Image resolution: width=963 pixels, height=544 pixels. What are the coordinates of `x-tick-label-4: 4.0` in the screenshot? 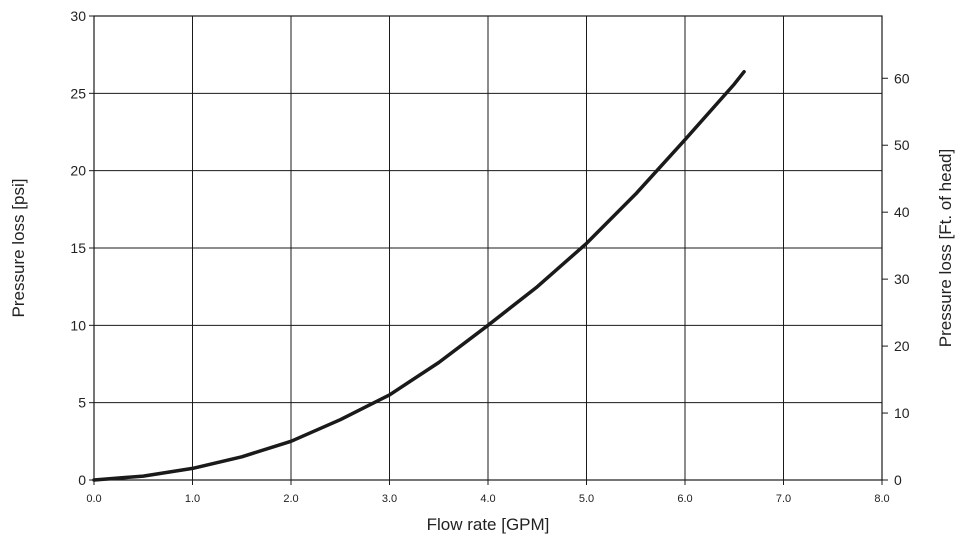 It's located at (487, 499).